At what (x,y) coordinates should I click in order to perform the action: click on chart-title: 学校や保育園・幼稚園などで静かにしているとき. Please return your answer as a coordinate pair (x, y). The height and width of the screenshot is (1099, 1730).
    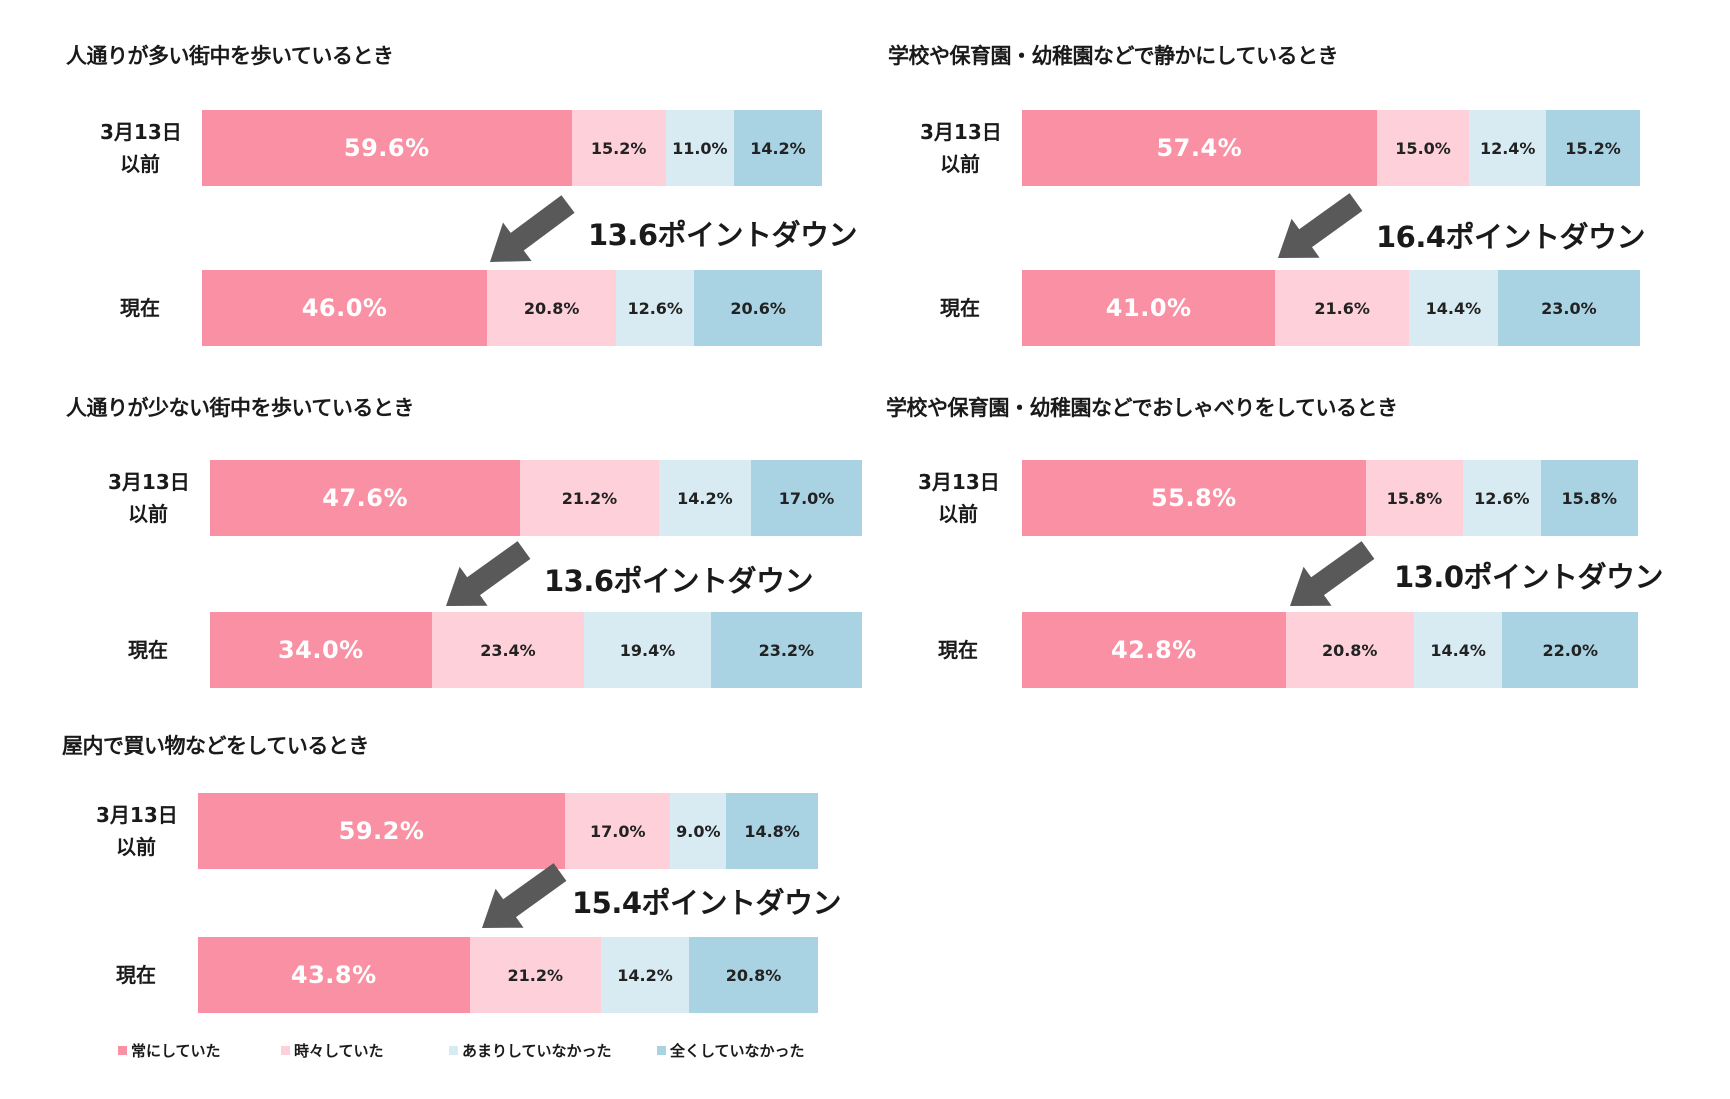
    Looking at the image, I should click on (1113, 56).